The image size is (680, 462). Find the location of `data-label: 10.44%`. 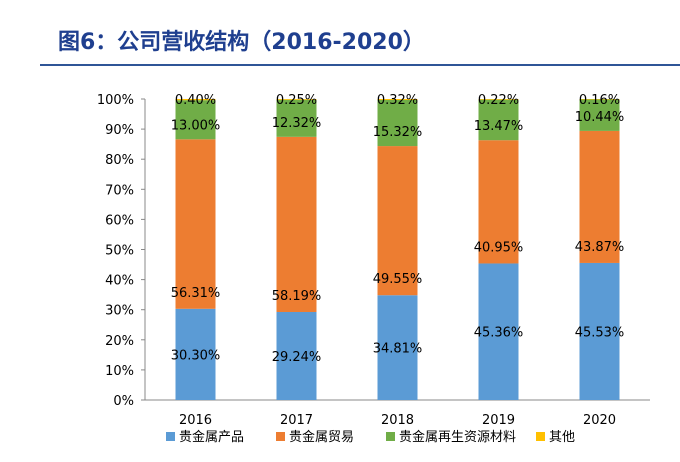

data-label: 10.44% is located at coordinates (600, 117).